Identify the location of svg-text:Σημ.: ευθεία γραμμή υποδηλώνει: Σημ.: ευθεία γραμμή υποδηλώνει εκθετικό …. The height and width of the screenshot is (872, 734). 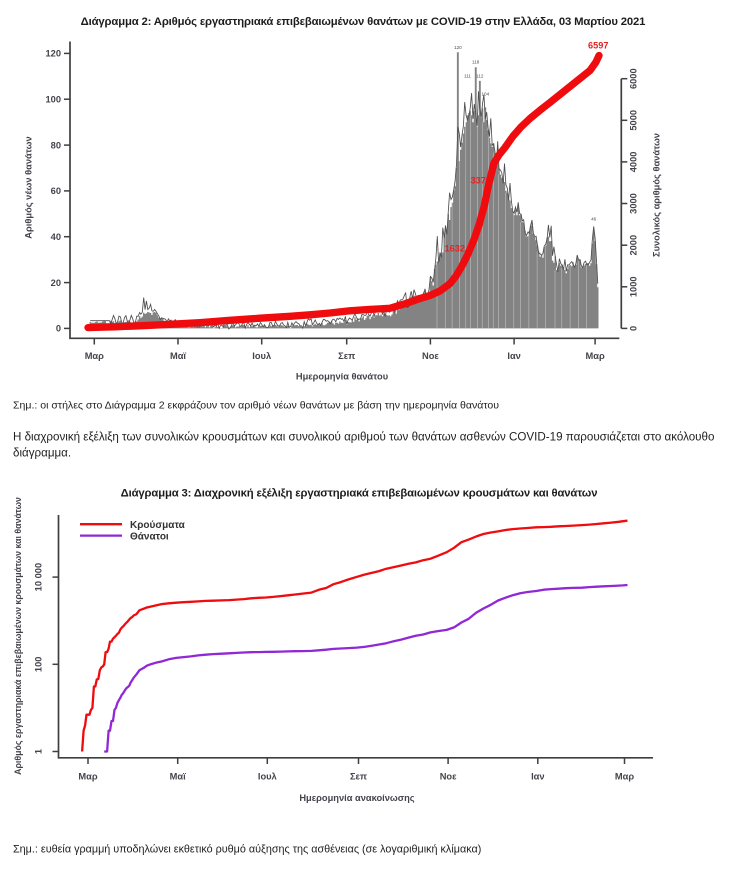
(247, 850).